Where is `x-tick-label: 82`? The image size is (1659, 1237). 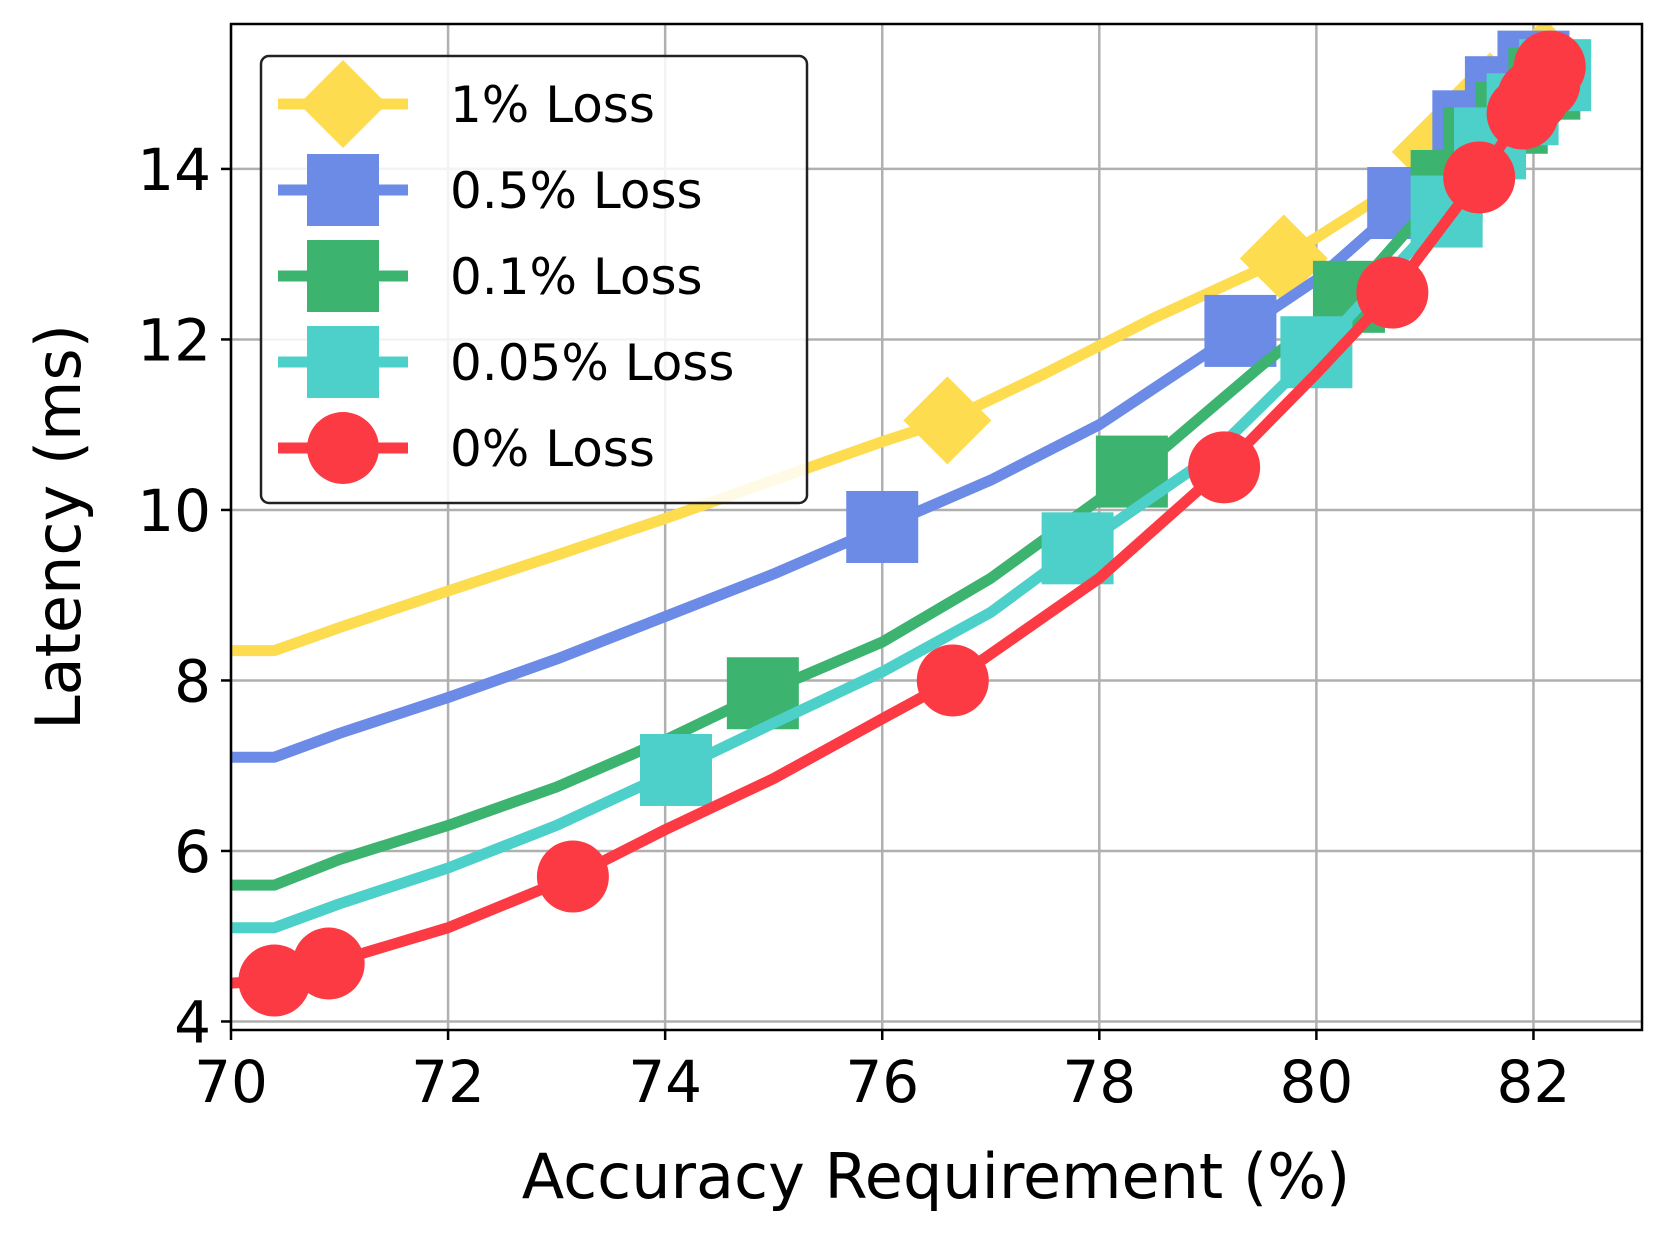 x-tick-label: 82 is located at coordinates (1534, 1082).